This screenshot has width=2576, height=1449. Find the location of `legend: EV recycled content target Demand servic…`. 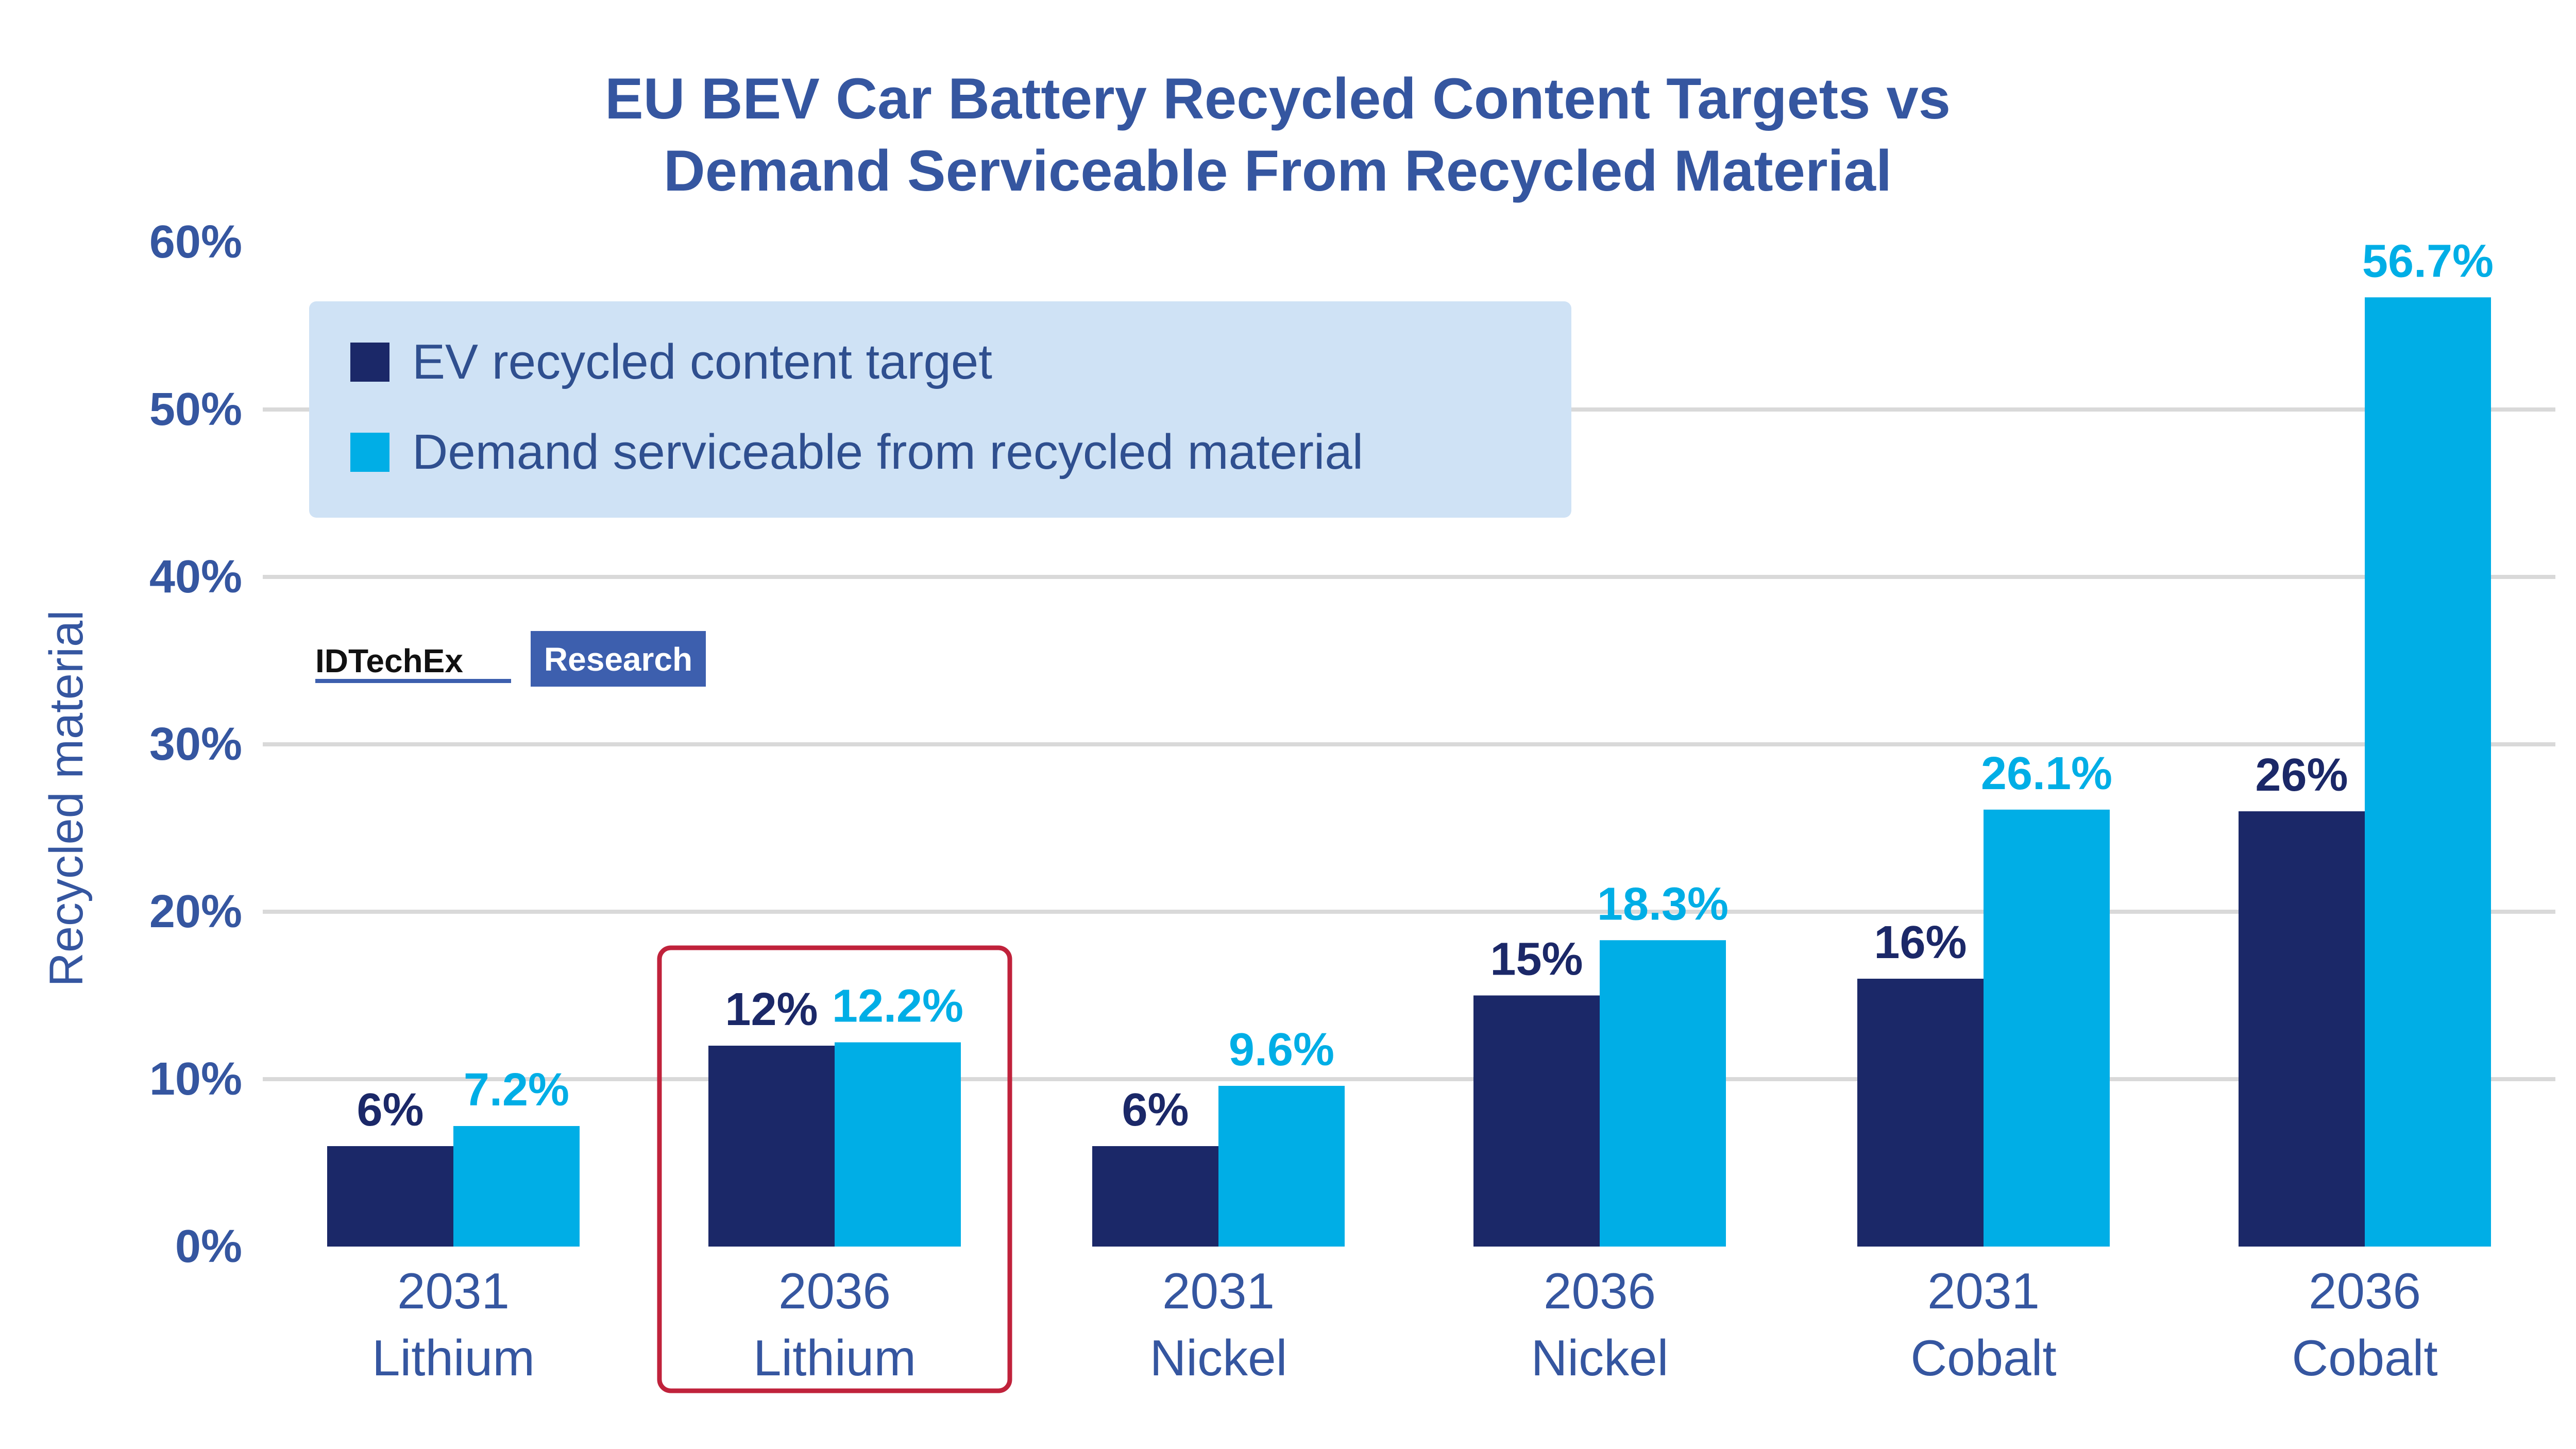

legend: EV recycled content target Demand servic… is located at coordinates (940, 410).